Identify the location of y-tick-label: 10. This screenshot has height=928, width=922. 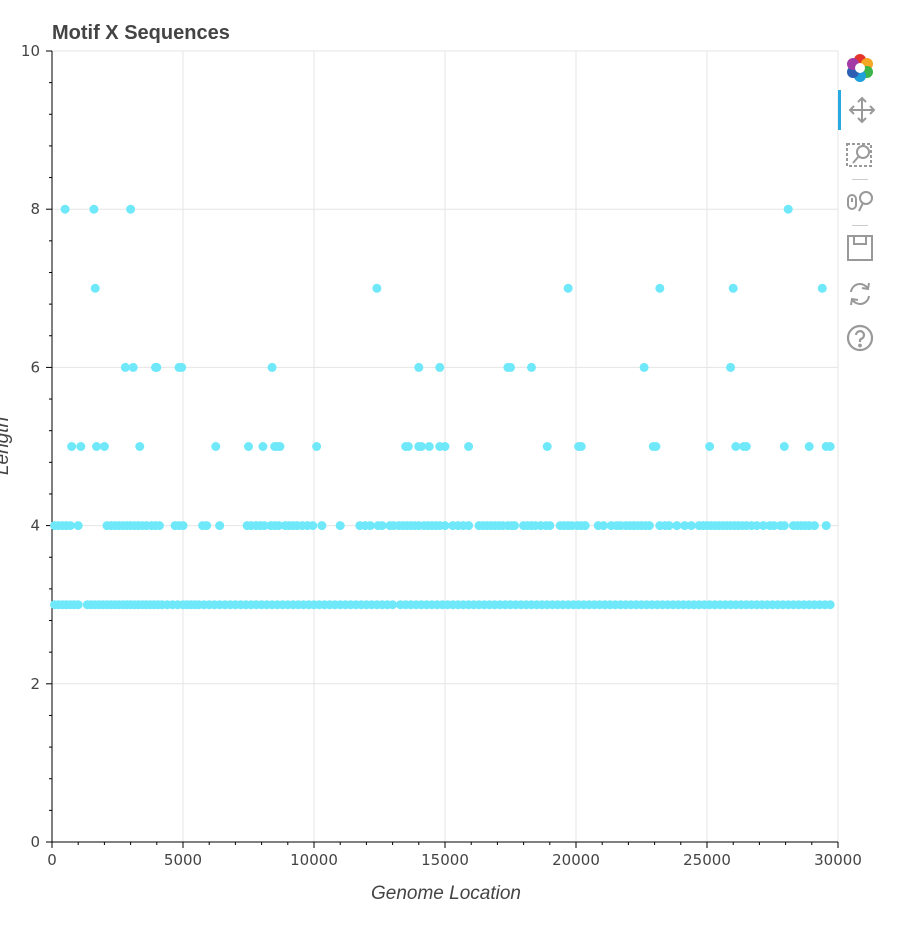
(30, 51).